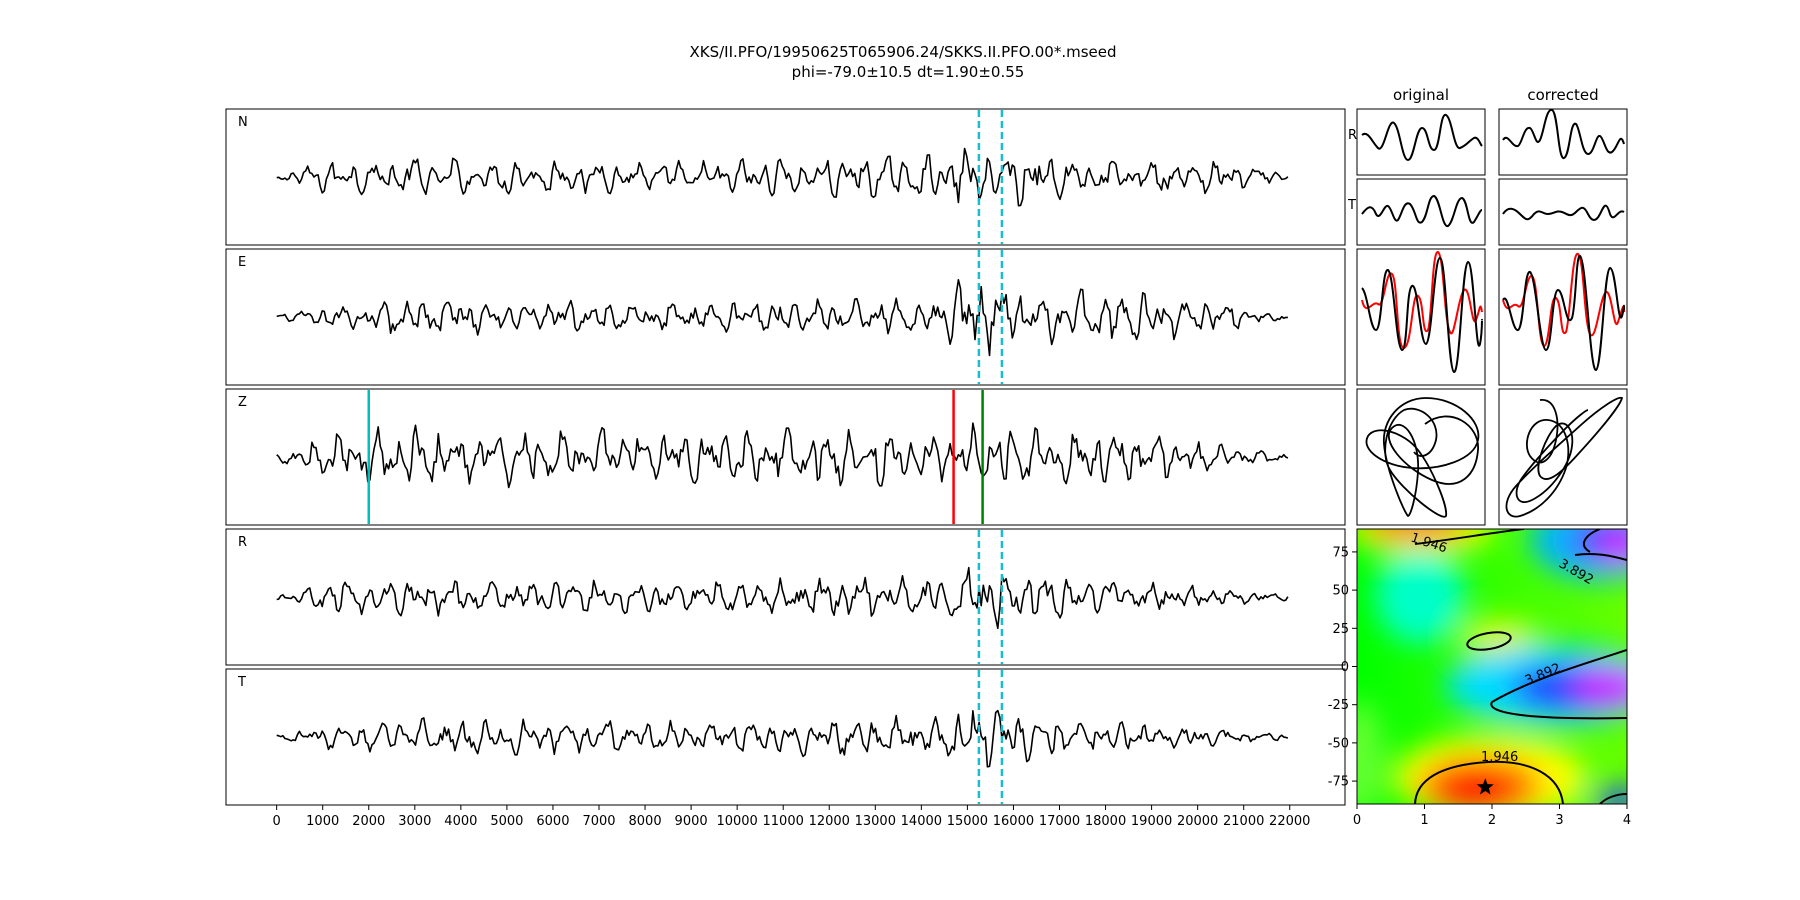  Describe the element at coordinates (1340, 552) in the screenshot. I see `grid-y-tick-label: 75` at that location.